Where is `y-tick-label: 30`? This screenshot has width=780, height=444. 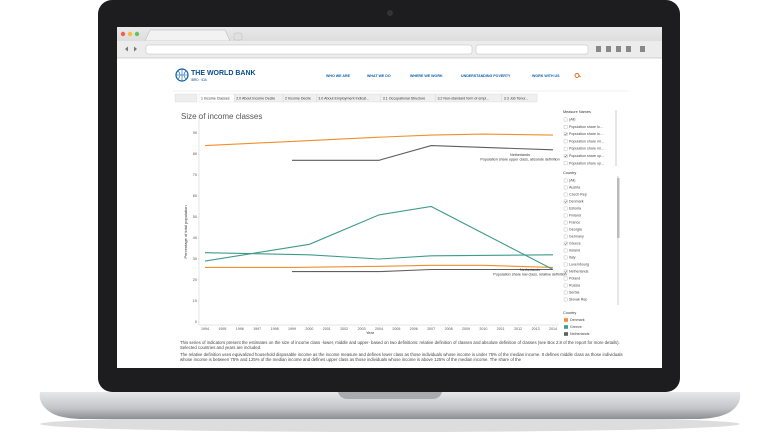
y-tick-label: 30 is located at coordinates (195, 259).